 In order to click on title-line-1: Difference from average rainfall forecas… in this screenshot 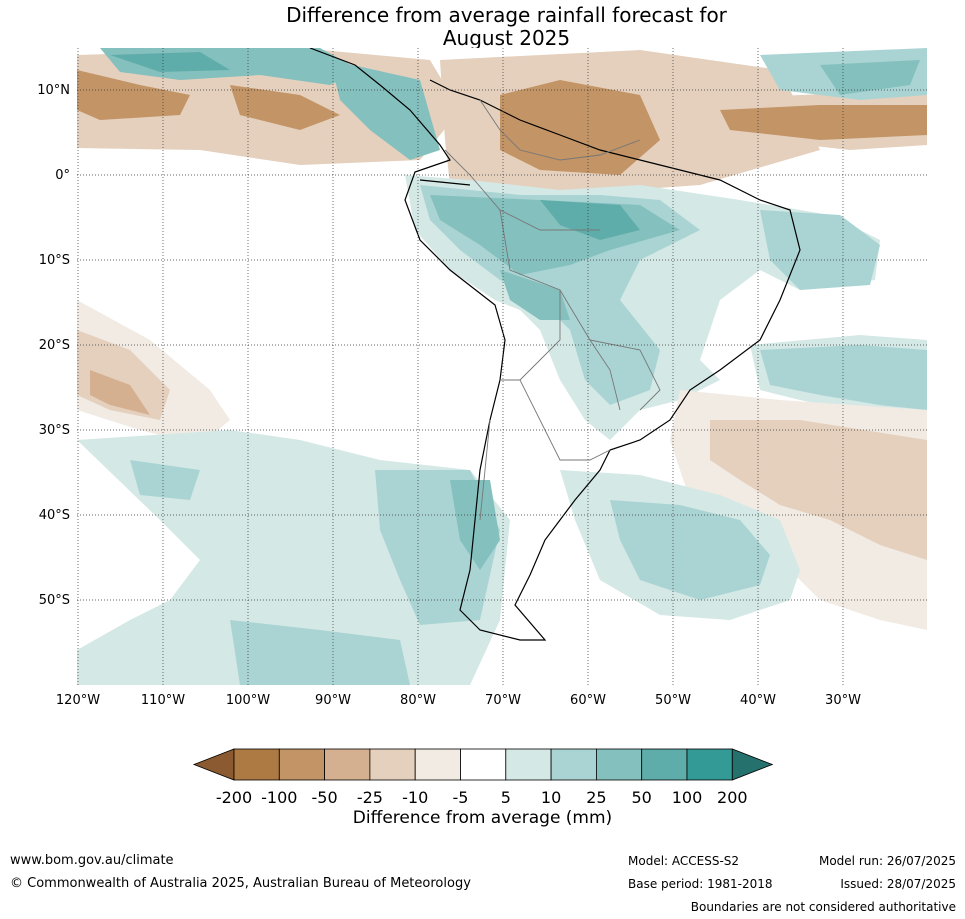, I will do `click(506, 15)`.